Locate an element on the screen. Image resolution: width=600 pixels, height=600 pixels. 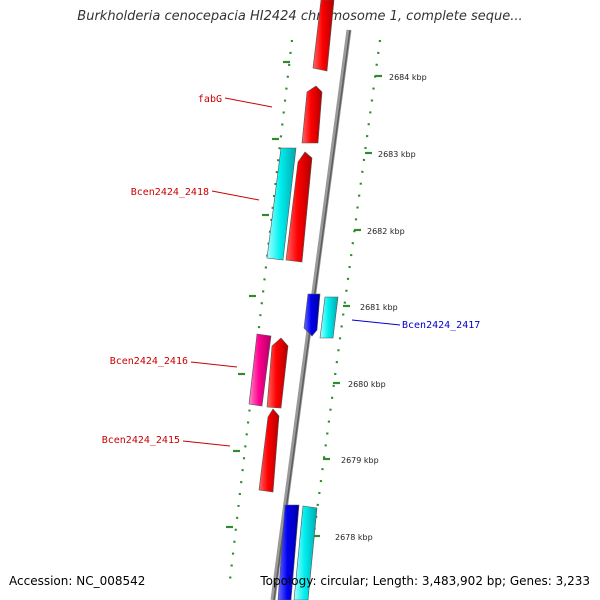
gene-label-fabg: fabG is located at coordinates (210, 99).